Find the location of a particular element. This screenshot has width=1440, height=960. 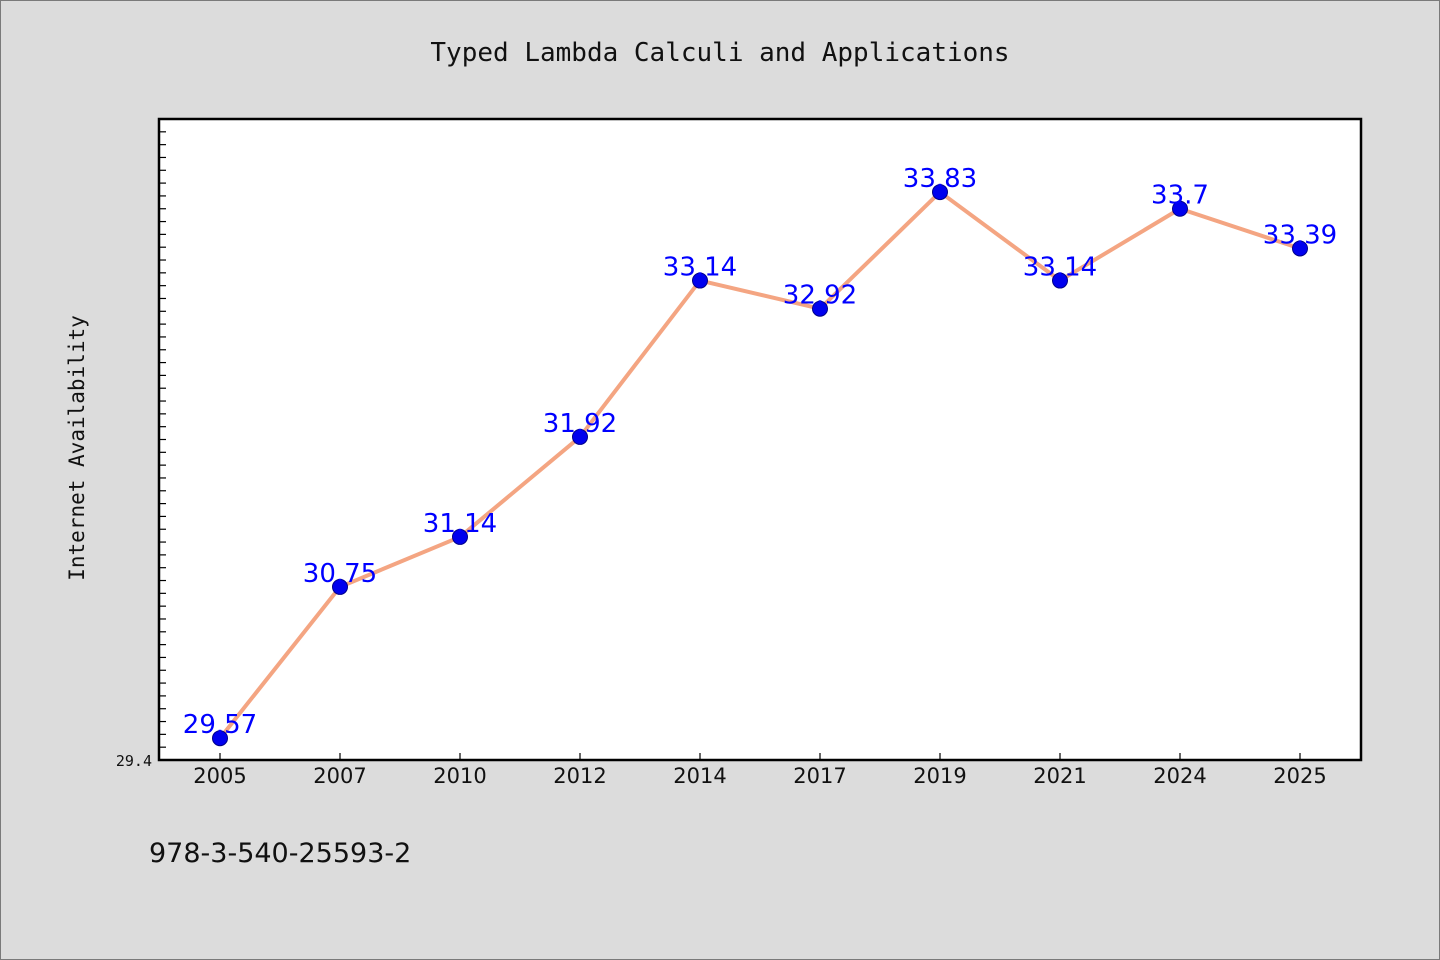

data-label: 29.57 is located at coordinates (220, 725).